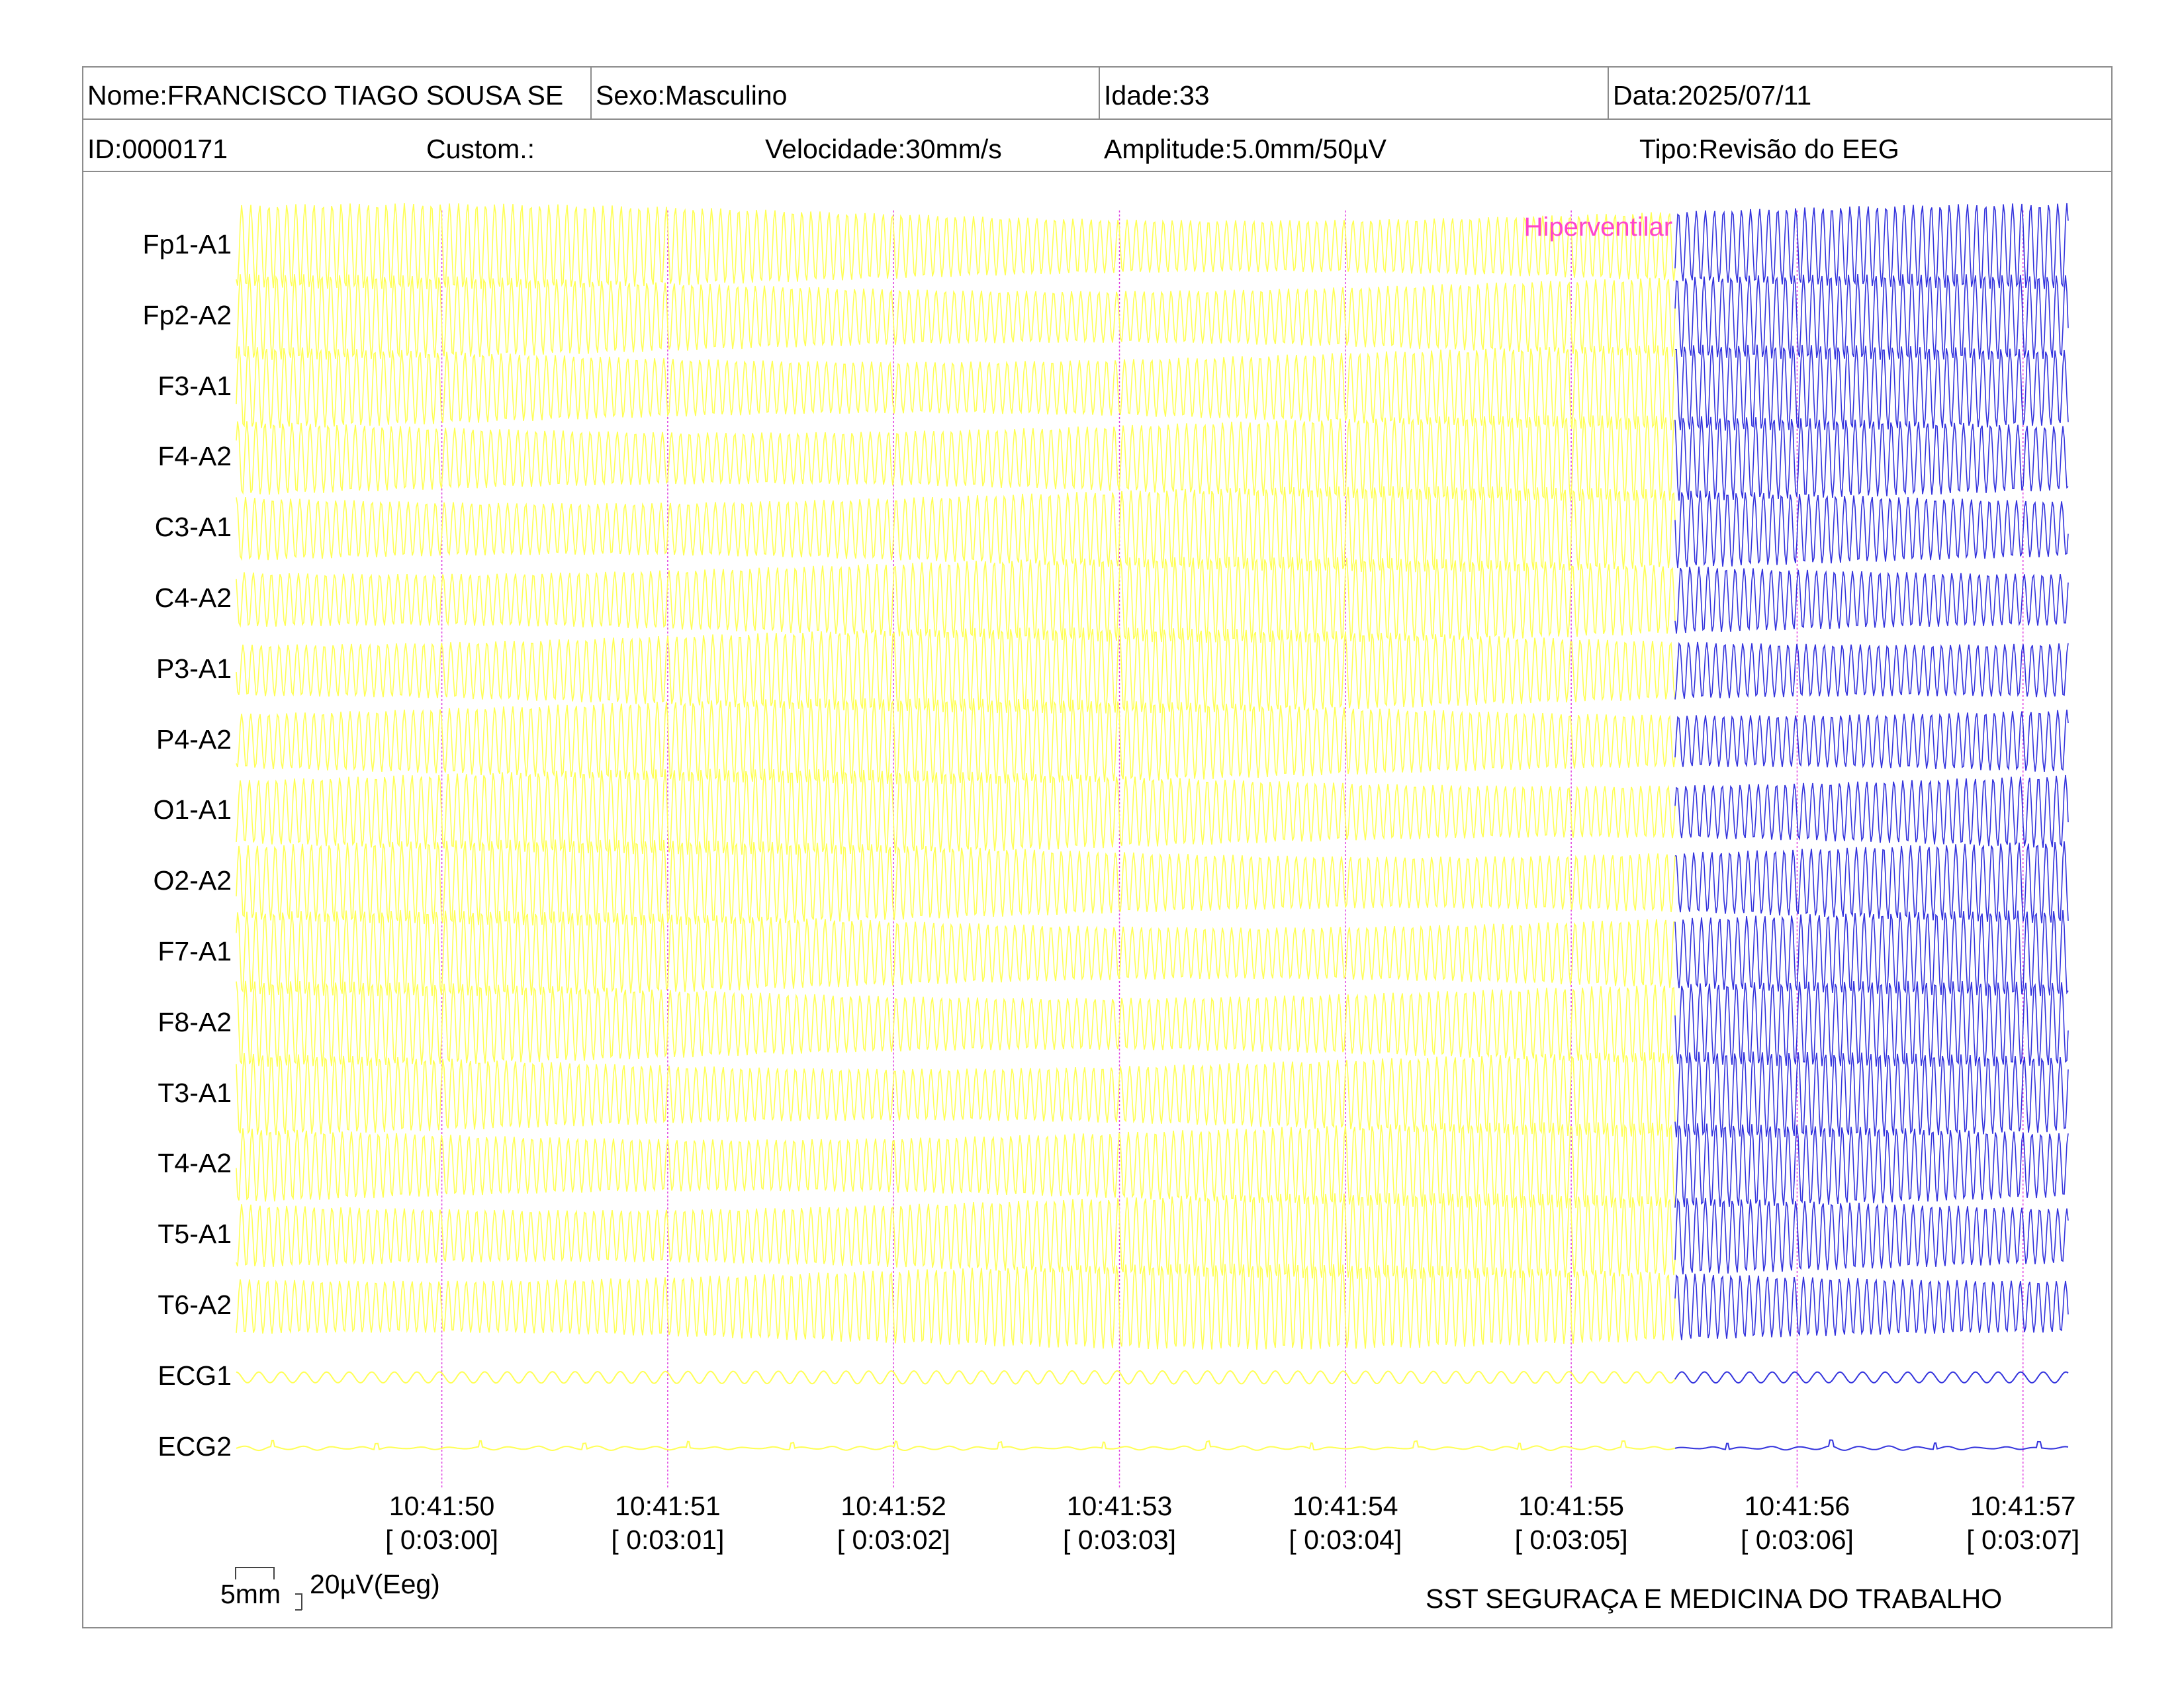 The image size is (2184, 1688). What do you see at coordinates (1345, 1539) in the screenshot?
I see `time-tick-elapsed: [ 0:03:04]` at bounding box center [1345, 1539].